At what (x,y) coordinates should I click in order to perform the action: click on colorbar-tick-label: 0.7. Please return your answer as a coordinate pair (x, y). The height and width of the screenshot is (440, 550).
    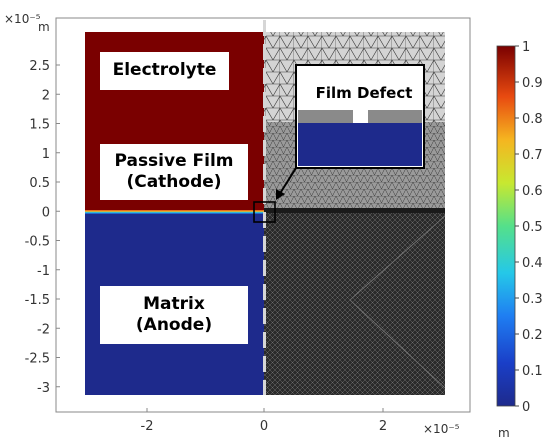
    Looking at the image, I should click on (532, 155).